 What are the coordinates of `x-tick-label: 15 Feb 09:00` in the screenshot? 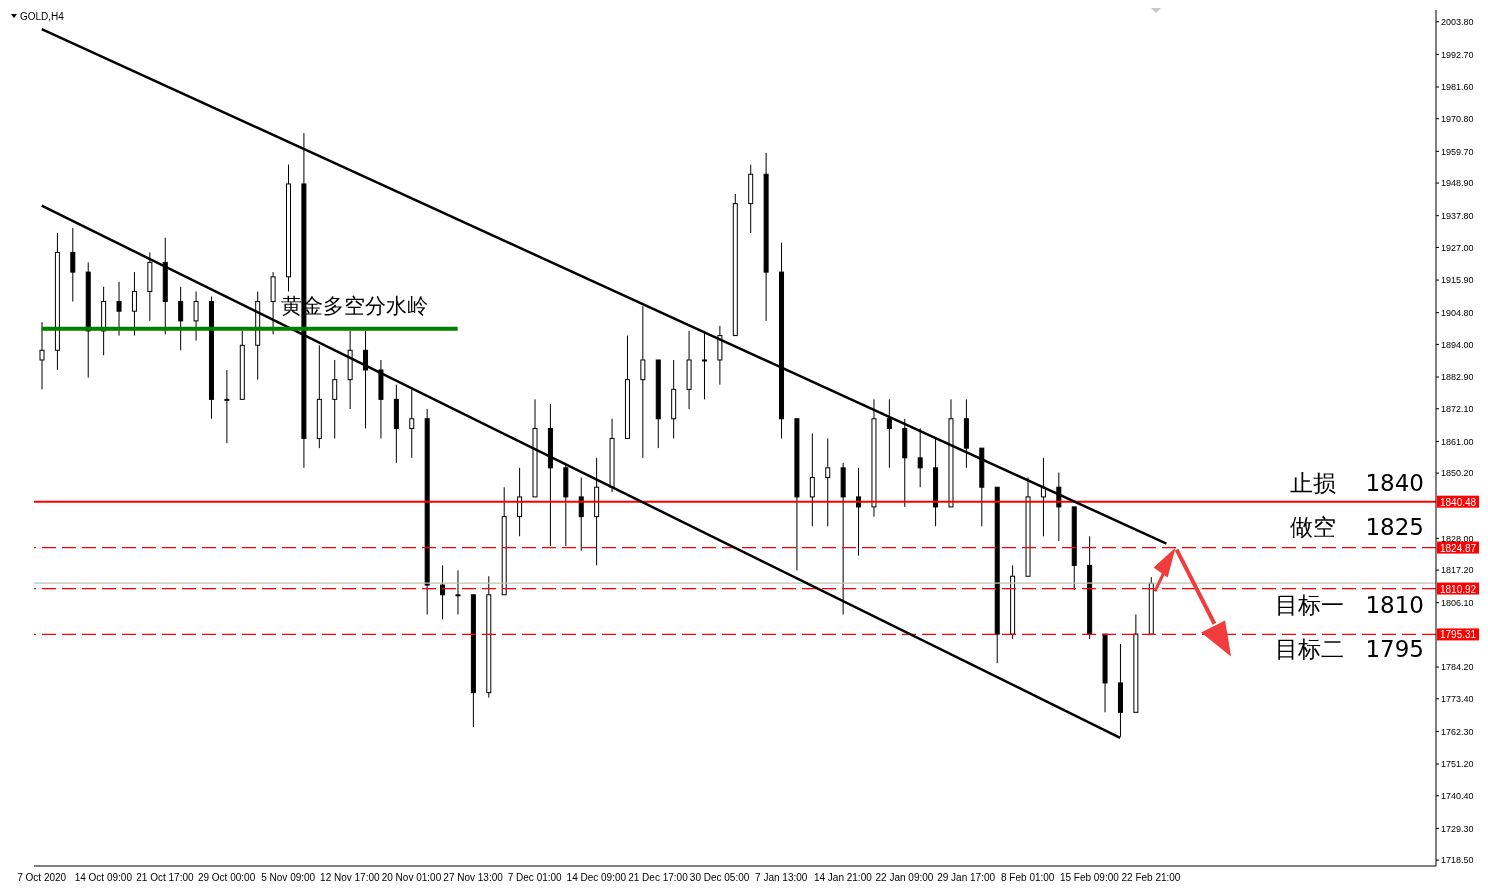 It's located at (1089, 878).